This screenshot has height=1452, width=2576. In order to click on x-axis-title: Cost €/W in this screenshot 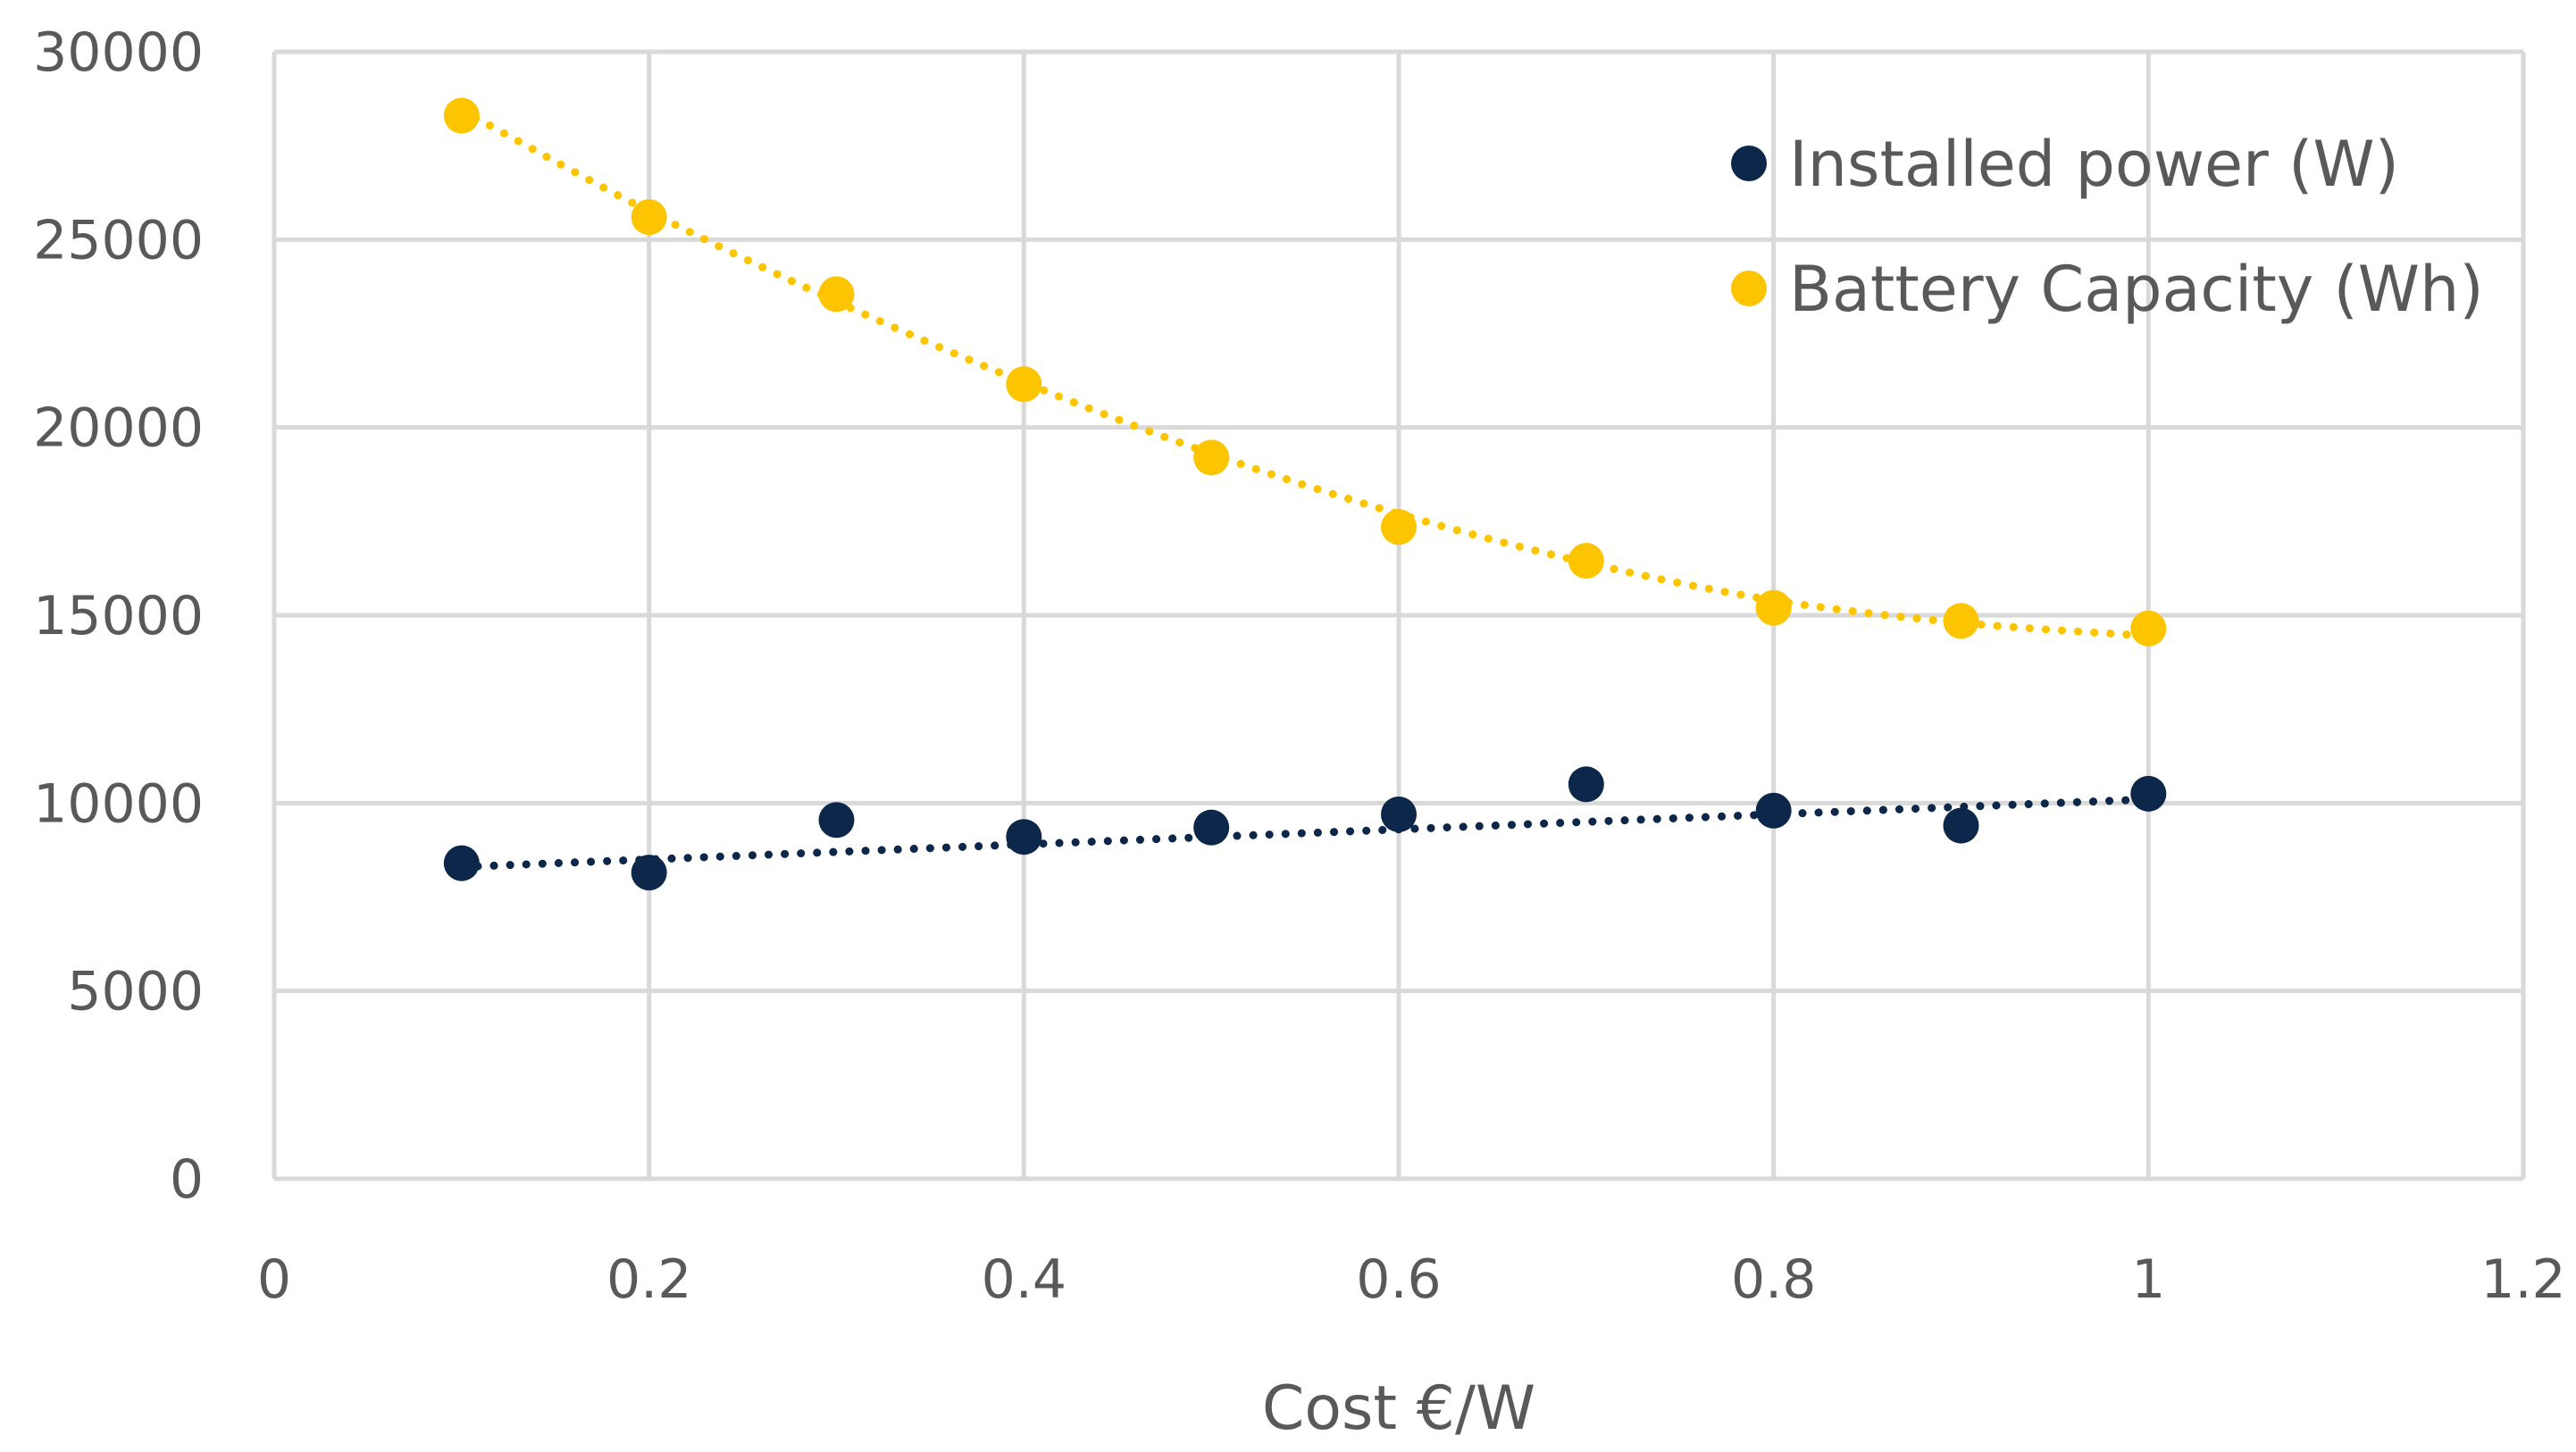, I will do `click(1399, 1408)`.